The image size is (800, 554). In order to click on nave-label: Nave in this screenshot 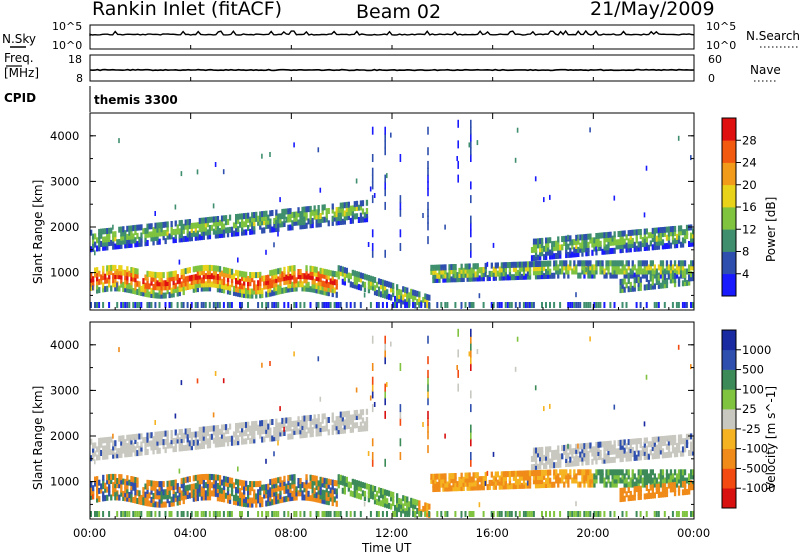, I will do `click(765, 70)`.